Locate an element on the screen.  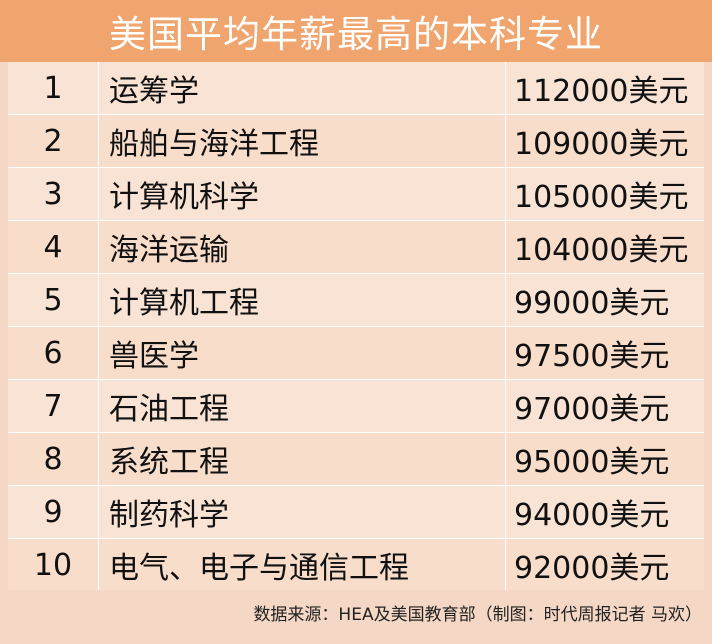
table-row: 9 制药科学 94000美元 is located at coordinates (356, 512).